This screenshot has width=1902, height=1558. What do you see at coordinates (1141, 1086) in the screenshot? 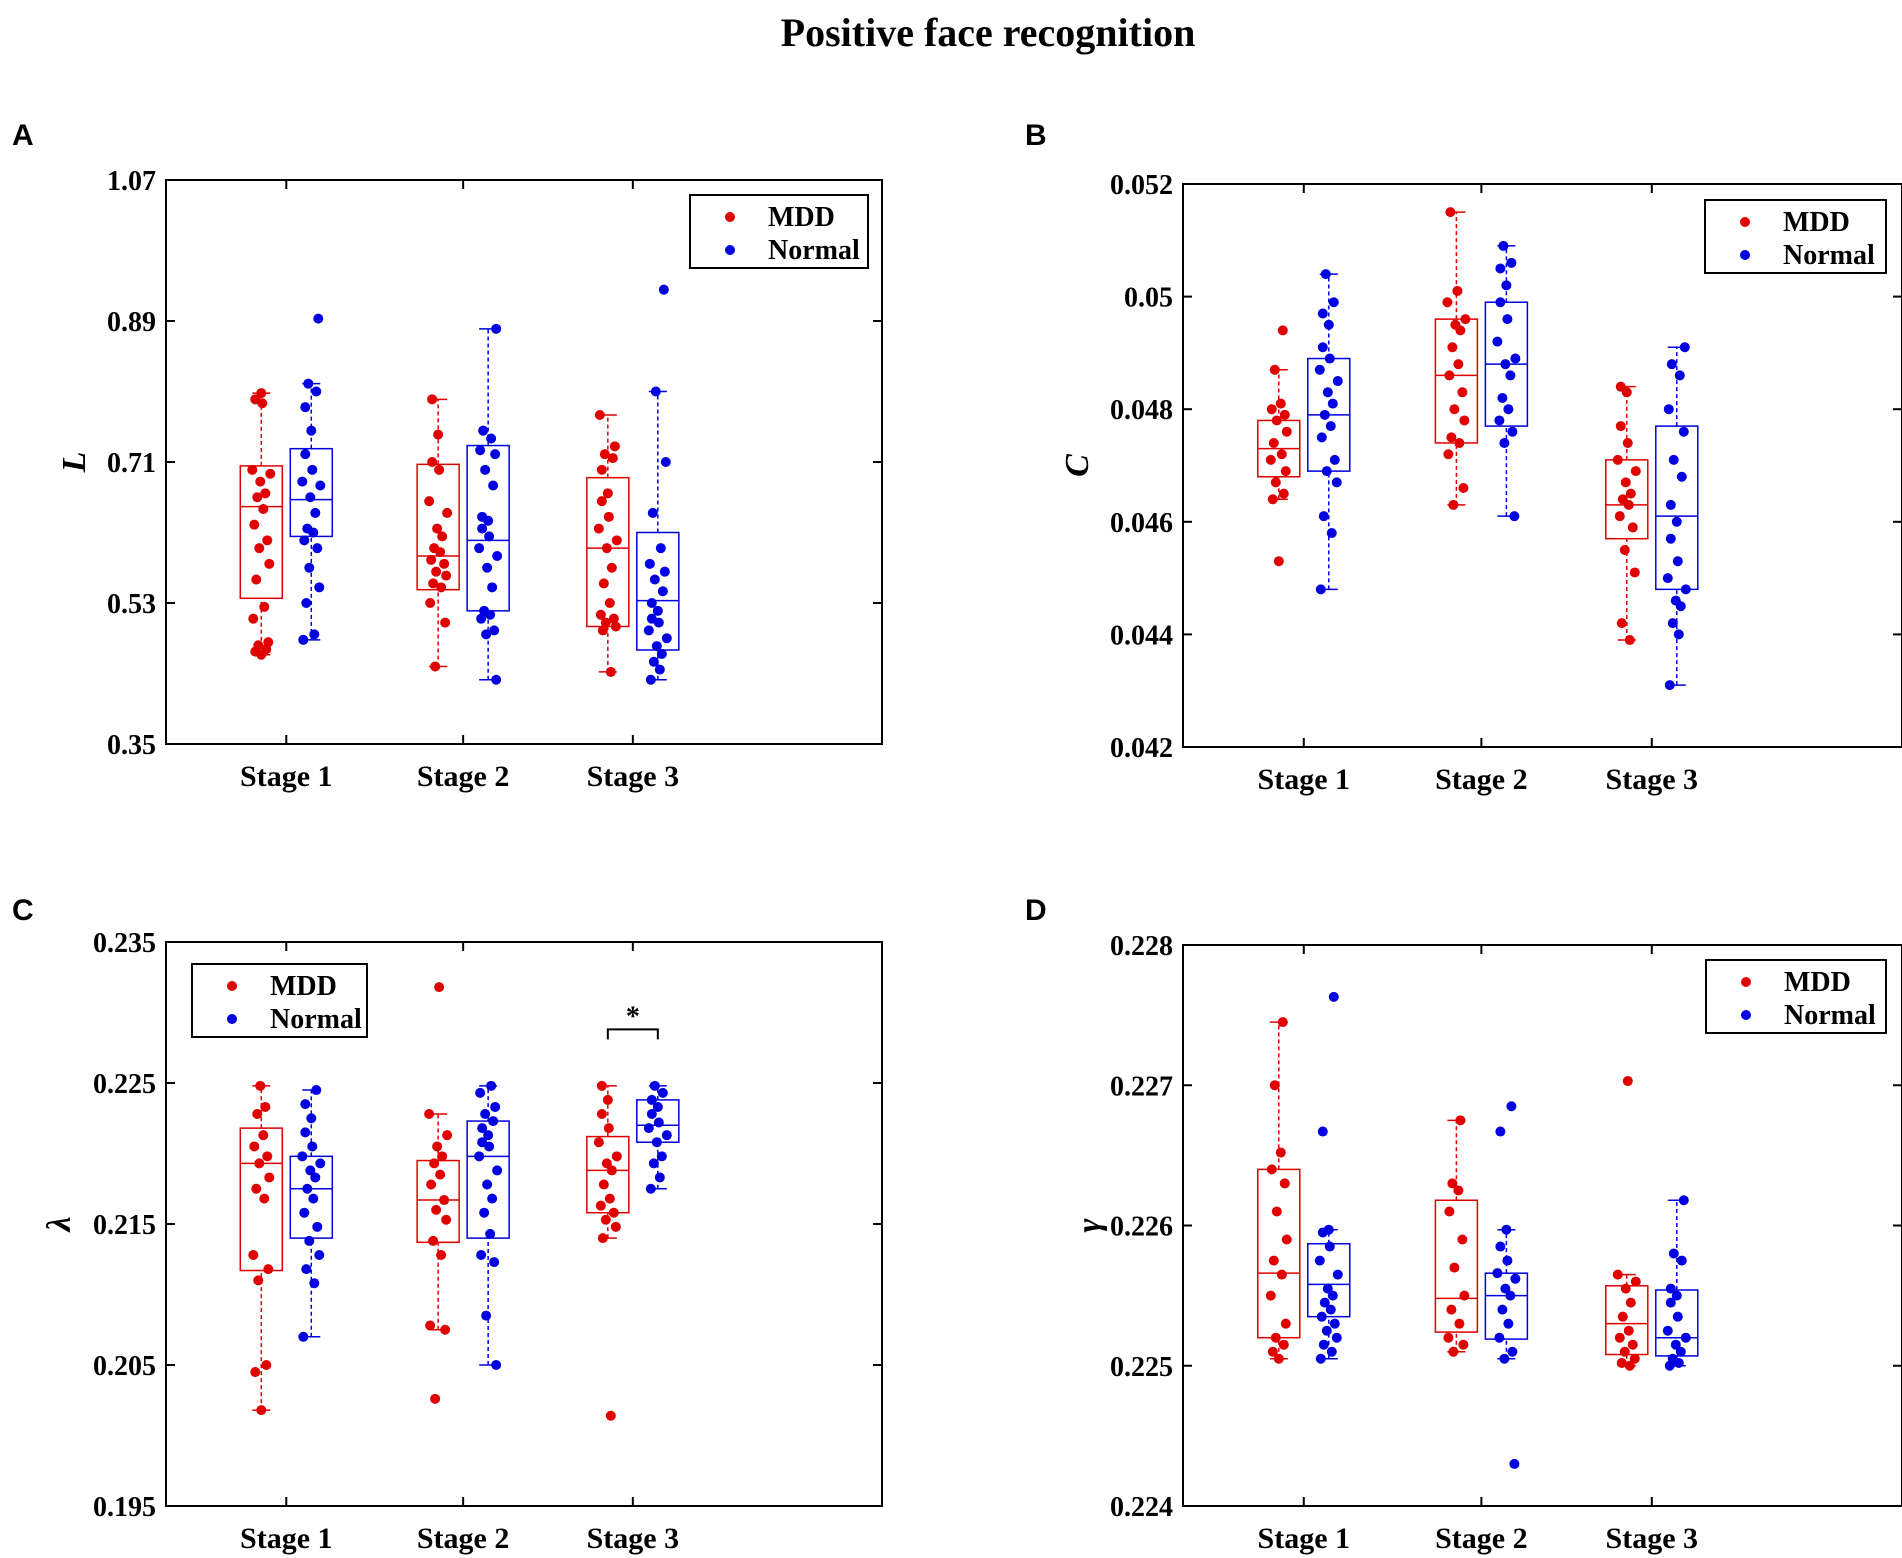
I see `y-tick-label: 0.227` at bounding box center [1141, 1086].